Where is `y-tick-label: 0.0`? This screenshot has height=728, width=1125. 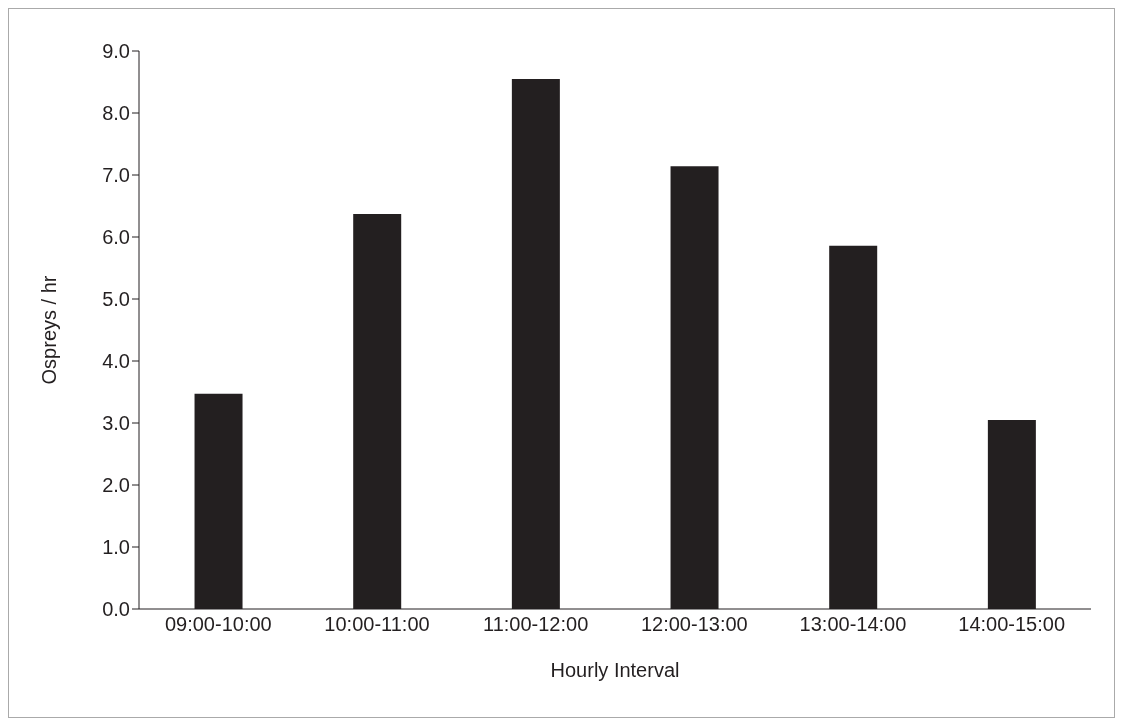
y-tick-label: 0.0 is located at coordinates (116, 609).